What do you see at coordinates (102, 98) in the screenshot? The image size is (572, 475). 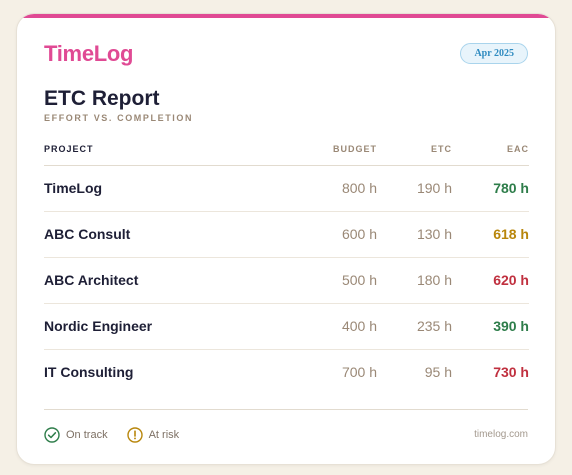 I see `report-title: ETC Report` at bounding box center [102, 98].